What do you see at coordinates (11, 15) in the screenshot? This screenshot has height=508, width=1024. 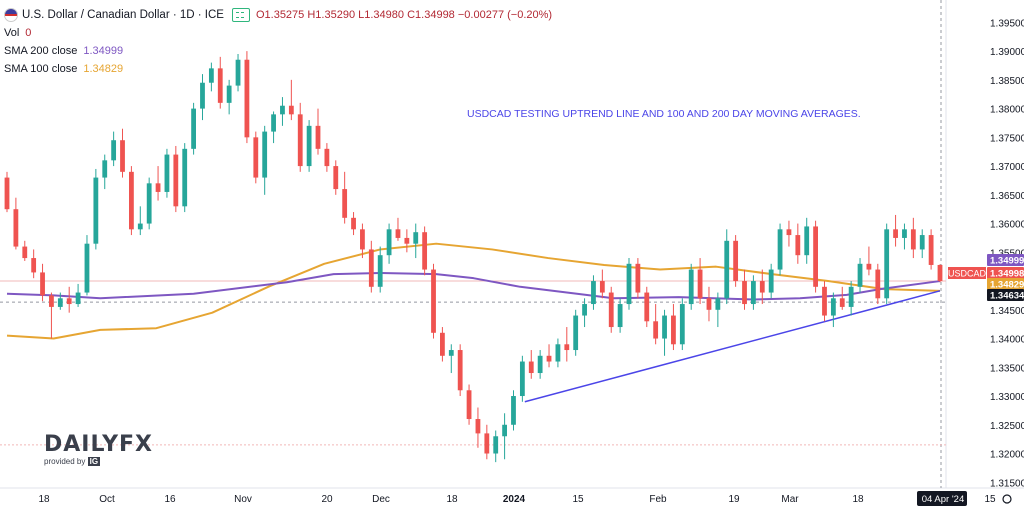 I see `usd-cad-flag-icon` at bounding box center [11, 15].